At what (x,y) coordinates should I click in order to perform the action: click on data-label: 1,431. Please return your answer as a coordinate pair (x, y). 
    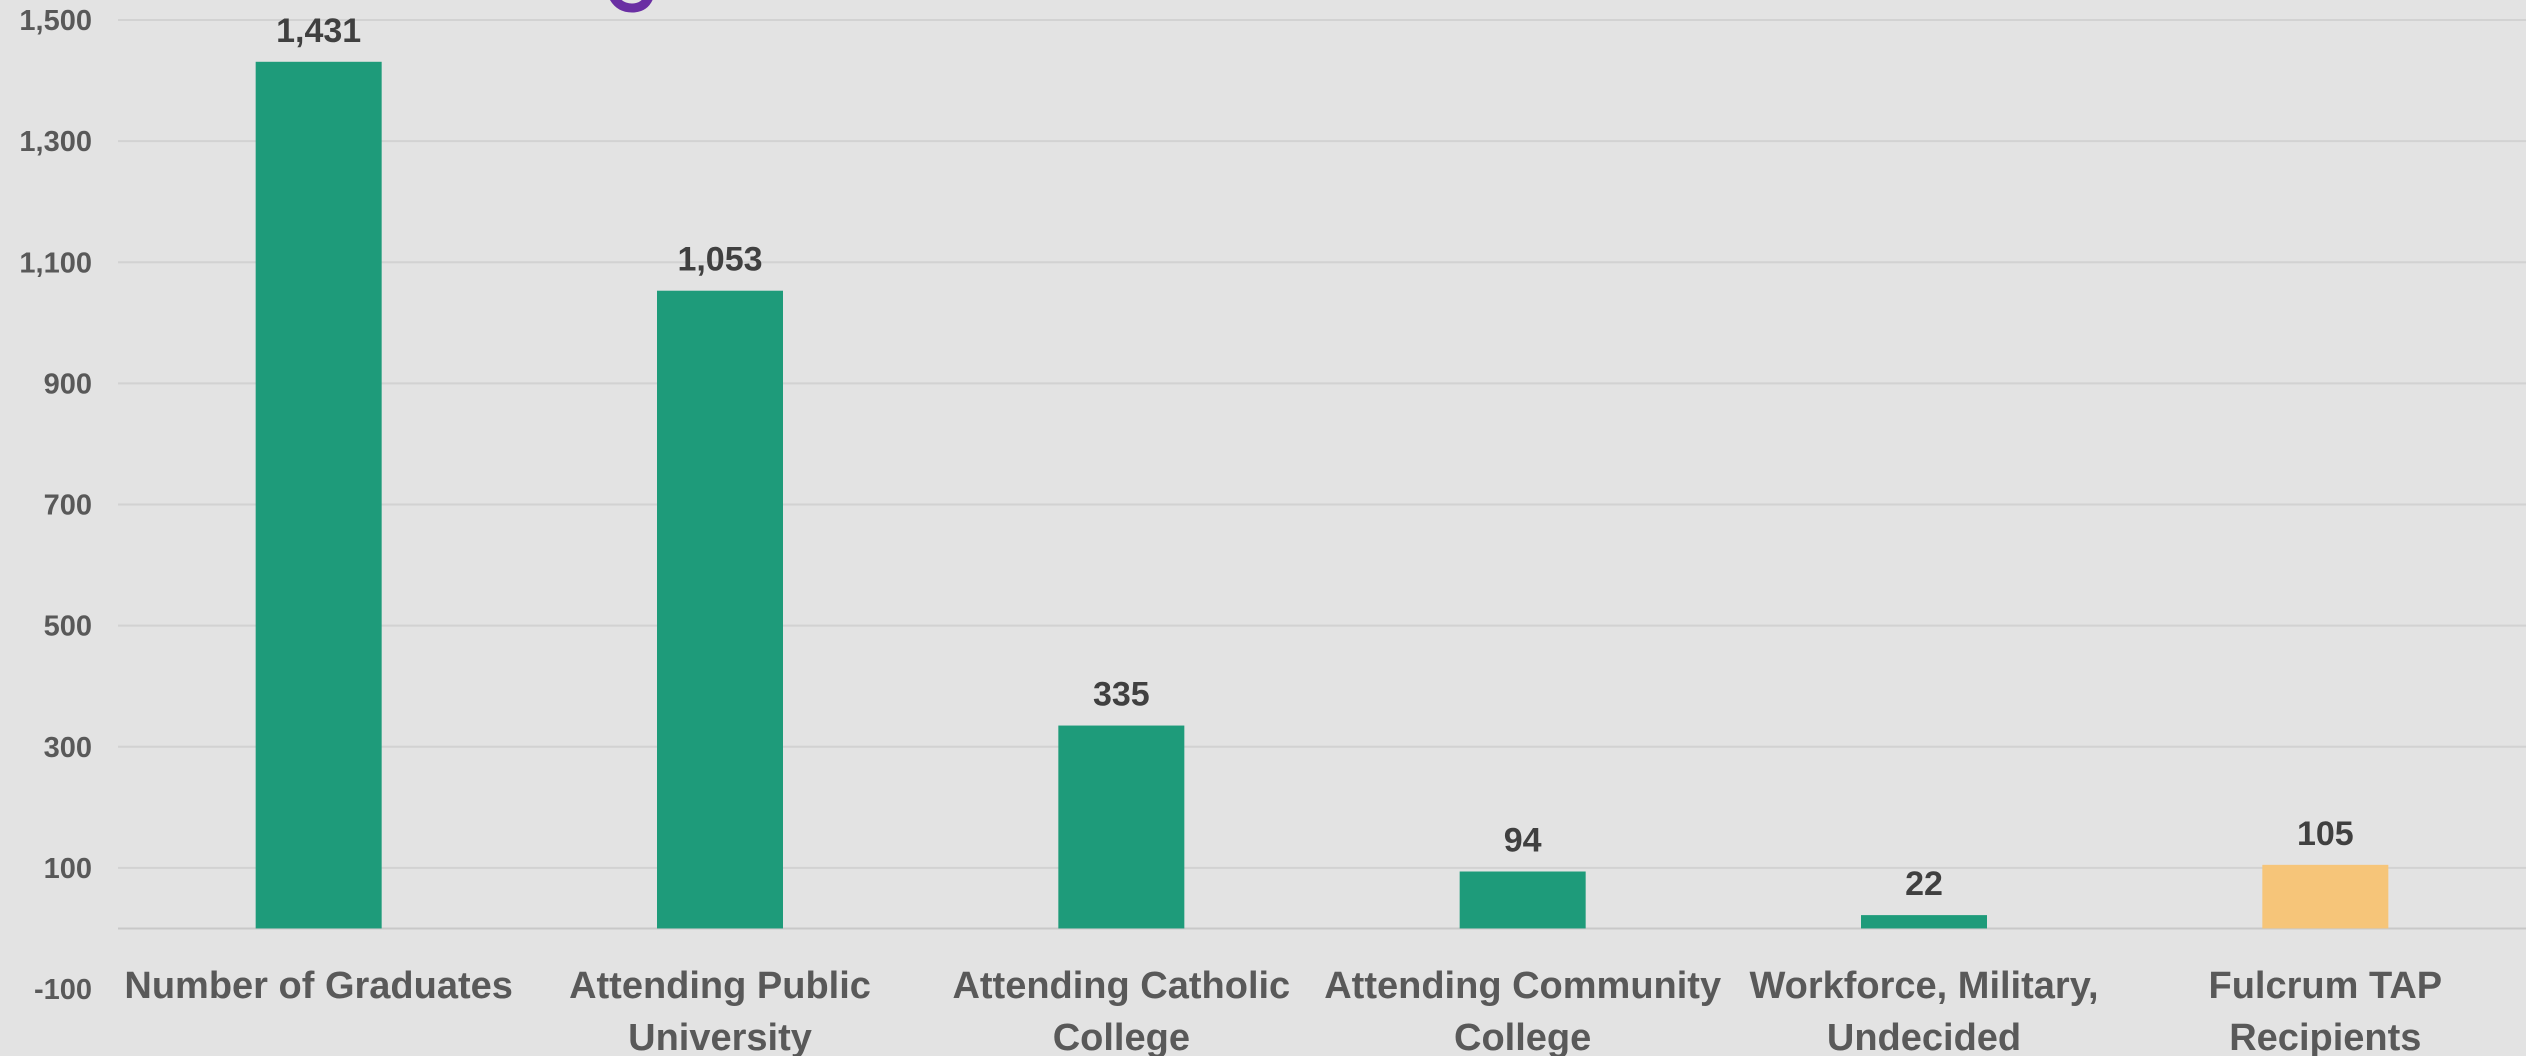
    Looking at the image, I should click on (318, 31).